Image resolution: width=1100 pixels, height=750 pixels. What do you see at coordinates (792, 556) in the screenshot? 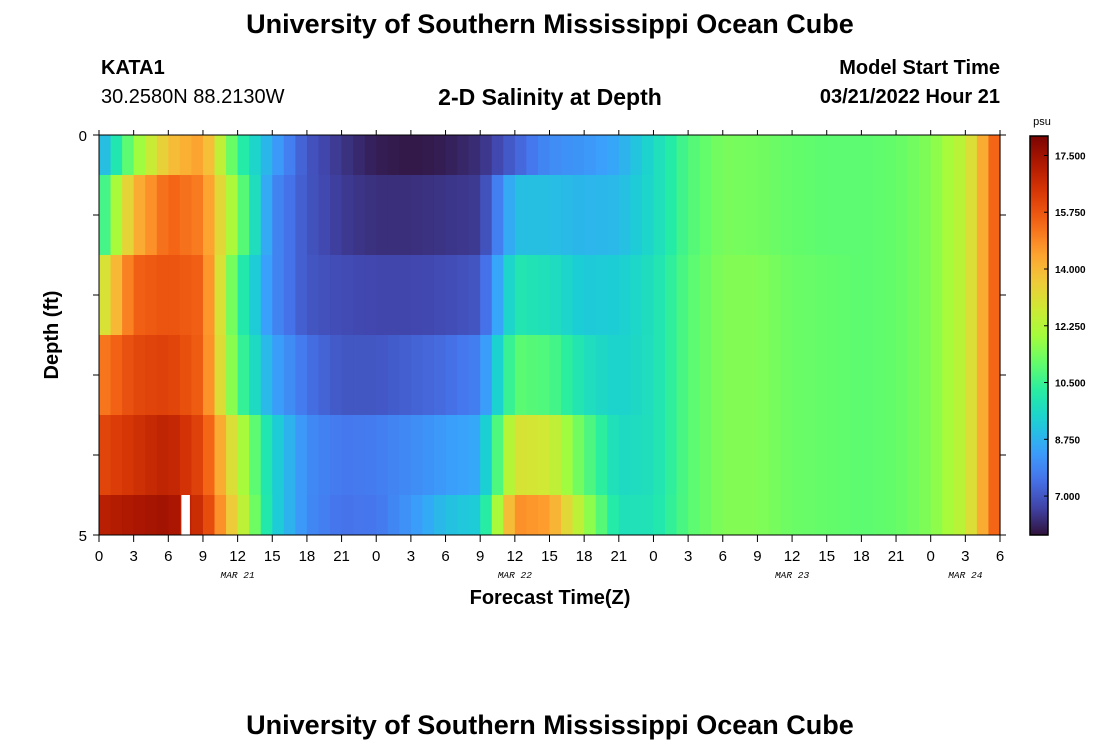
I see `x-tick-label: 12` at bounding box center [792, 556].